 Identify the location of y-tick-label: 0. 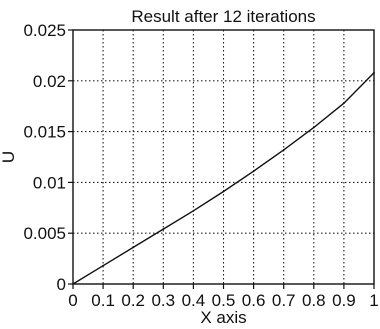
(61, 284).